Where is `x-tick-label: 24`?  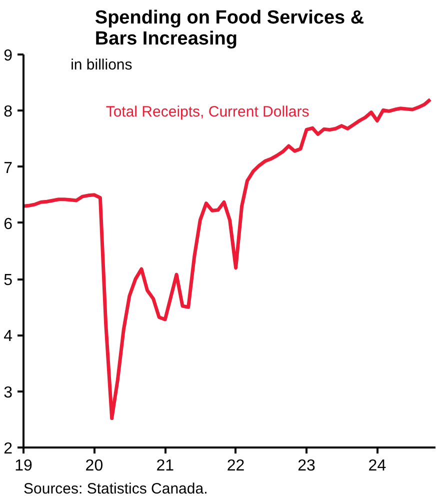
x-tick-label: 24 is located at coordinates (377, 466).